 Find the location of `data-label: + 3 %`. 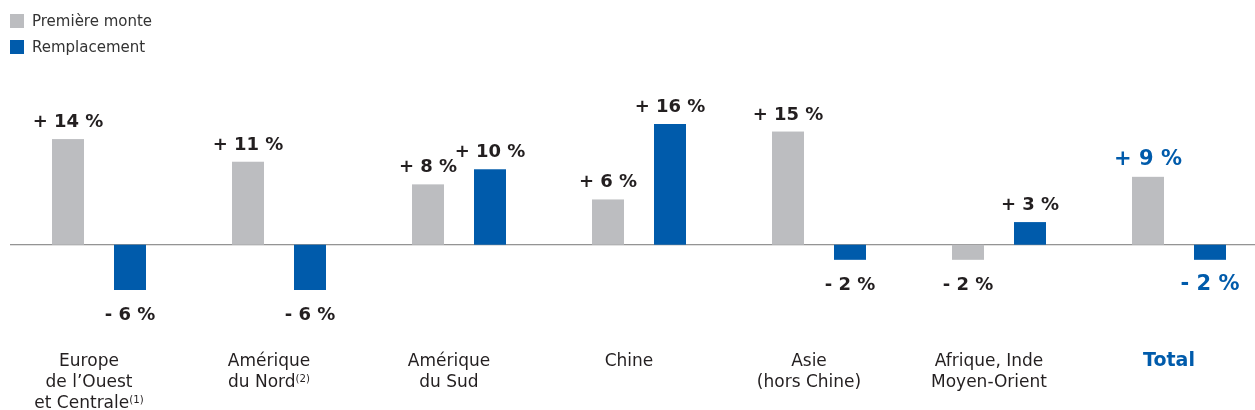

data-label: + 3 % is located at coordinates (1030, 204).